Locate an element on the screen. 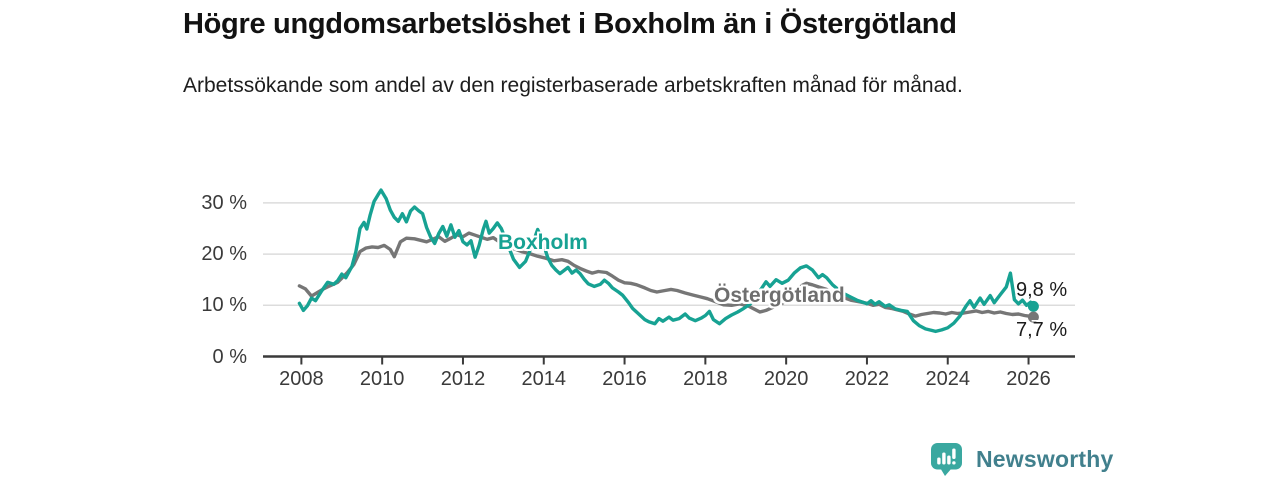  x-tick-label-2016: 2016 is located at coordinates (624, 378).